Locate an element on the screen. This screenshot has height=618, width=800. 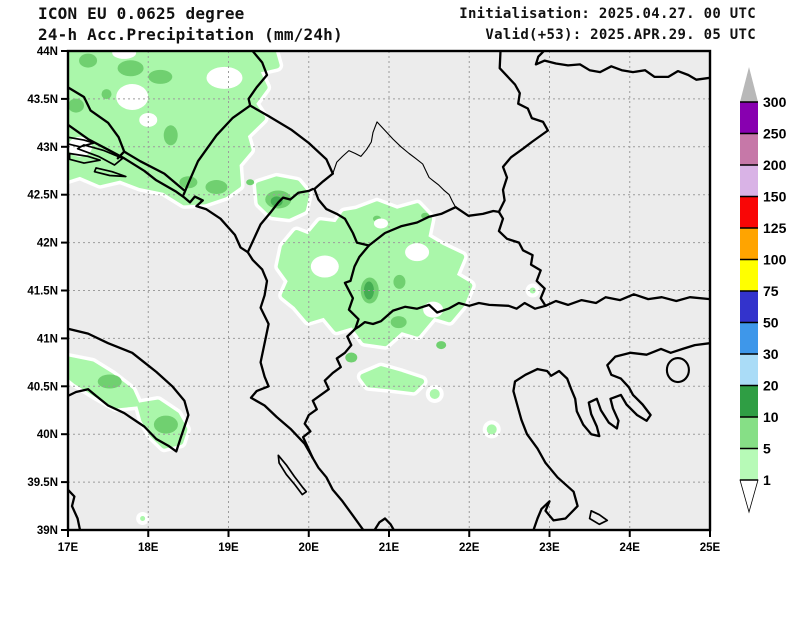
x-tick-label: 20E is located at coordinates (309, 548).